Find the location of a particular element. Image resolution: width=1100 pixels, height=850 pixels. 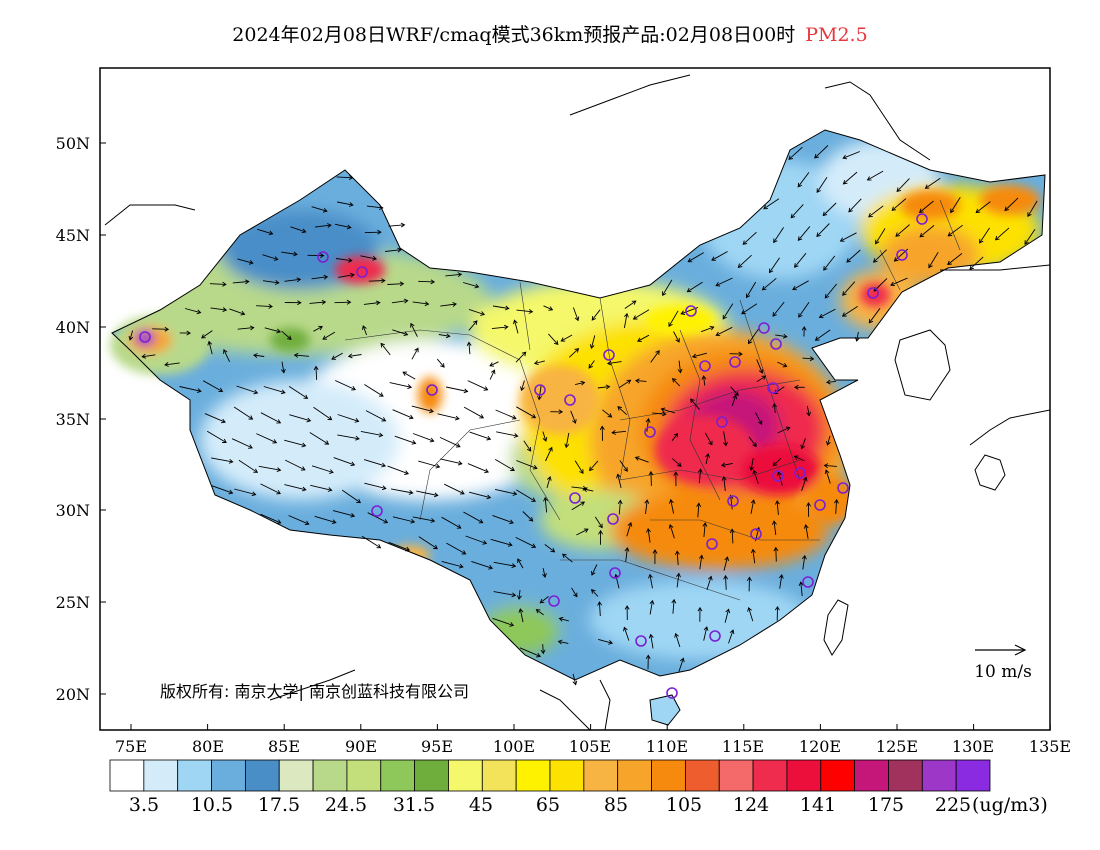

lon-label-110e: 110E is located at coordinates (667, 746).